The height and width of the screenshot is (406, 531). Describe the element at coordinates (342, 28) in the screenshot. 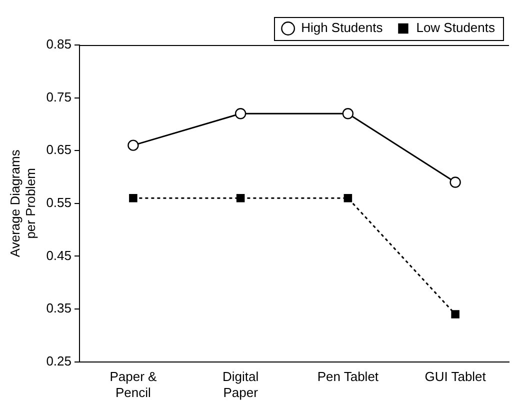

I see `legend-label: High Students` at that location.